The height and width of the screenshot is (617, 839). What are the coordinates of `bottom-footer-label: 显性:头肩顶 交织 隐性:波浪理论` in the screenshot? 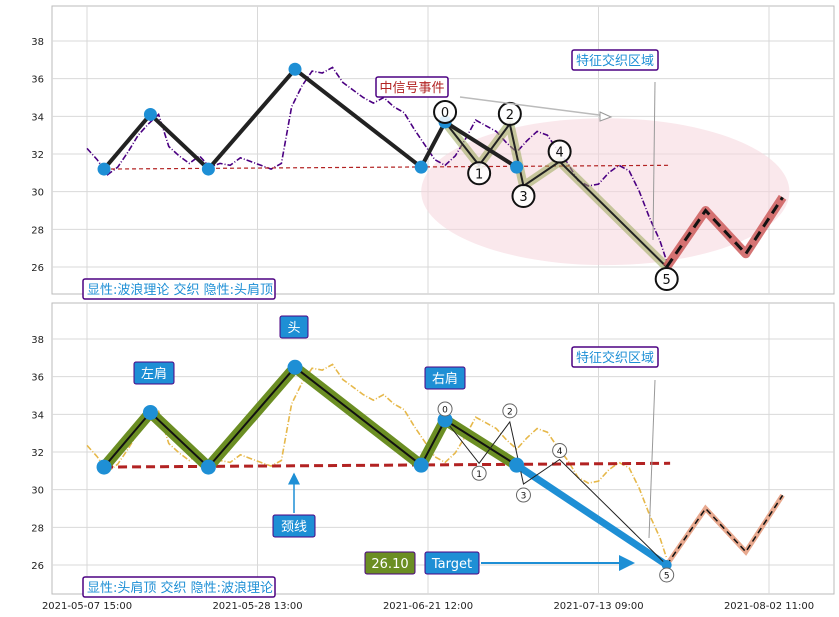 It's located at (180, 588).